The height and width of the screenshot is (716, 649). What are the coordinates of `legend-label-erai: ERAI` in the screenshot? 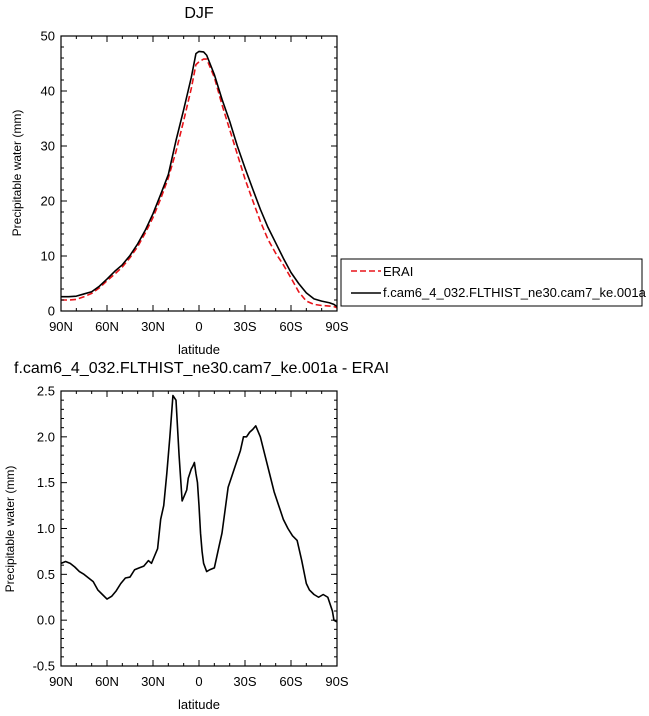 It's located at (398, 271).